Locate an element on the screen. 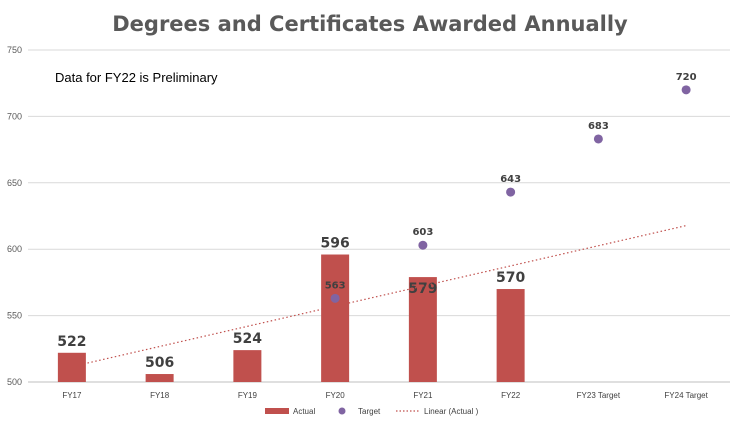 Image resolution: width=740 pixels, height=428 pixels. chart-annotation: Data for FY22 is Preliminary is located at coordinates (136, 77).